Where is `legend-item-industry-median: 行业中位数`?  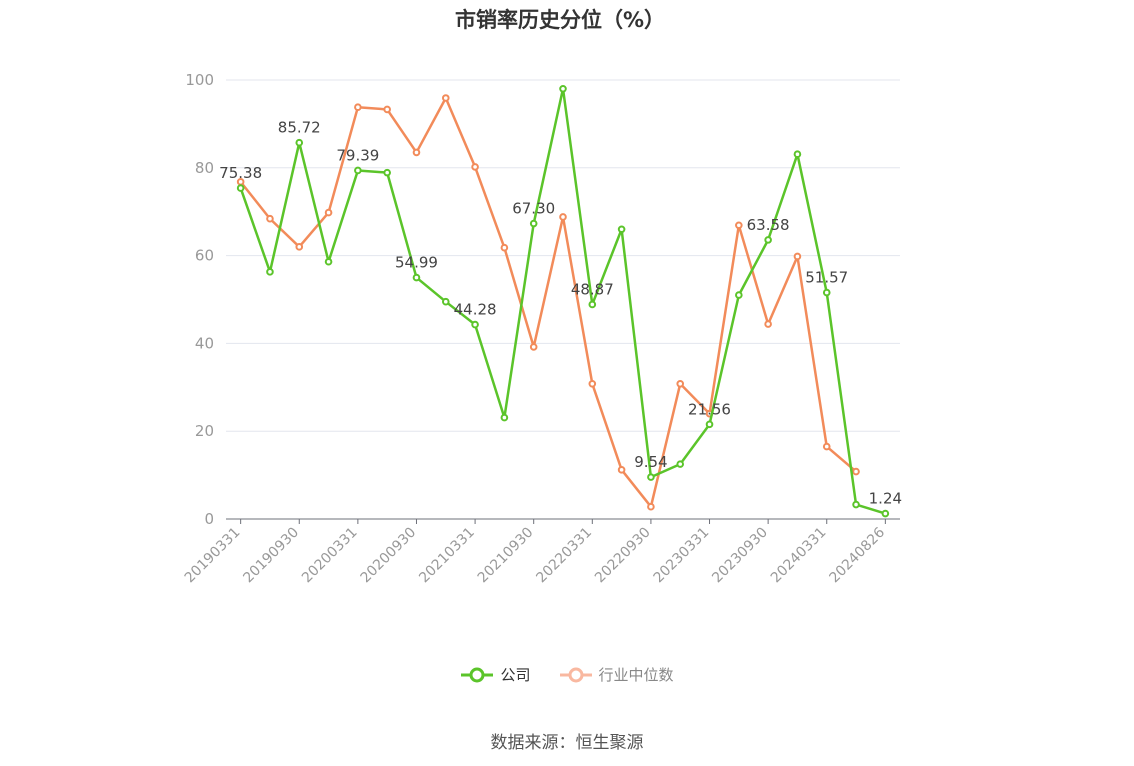
legend-item-industry-median: 行业中位数 is located at coordinates (616, 674).